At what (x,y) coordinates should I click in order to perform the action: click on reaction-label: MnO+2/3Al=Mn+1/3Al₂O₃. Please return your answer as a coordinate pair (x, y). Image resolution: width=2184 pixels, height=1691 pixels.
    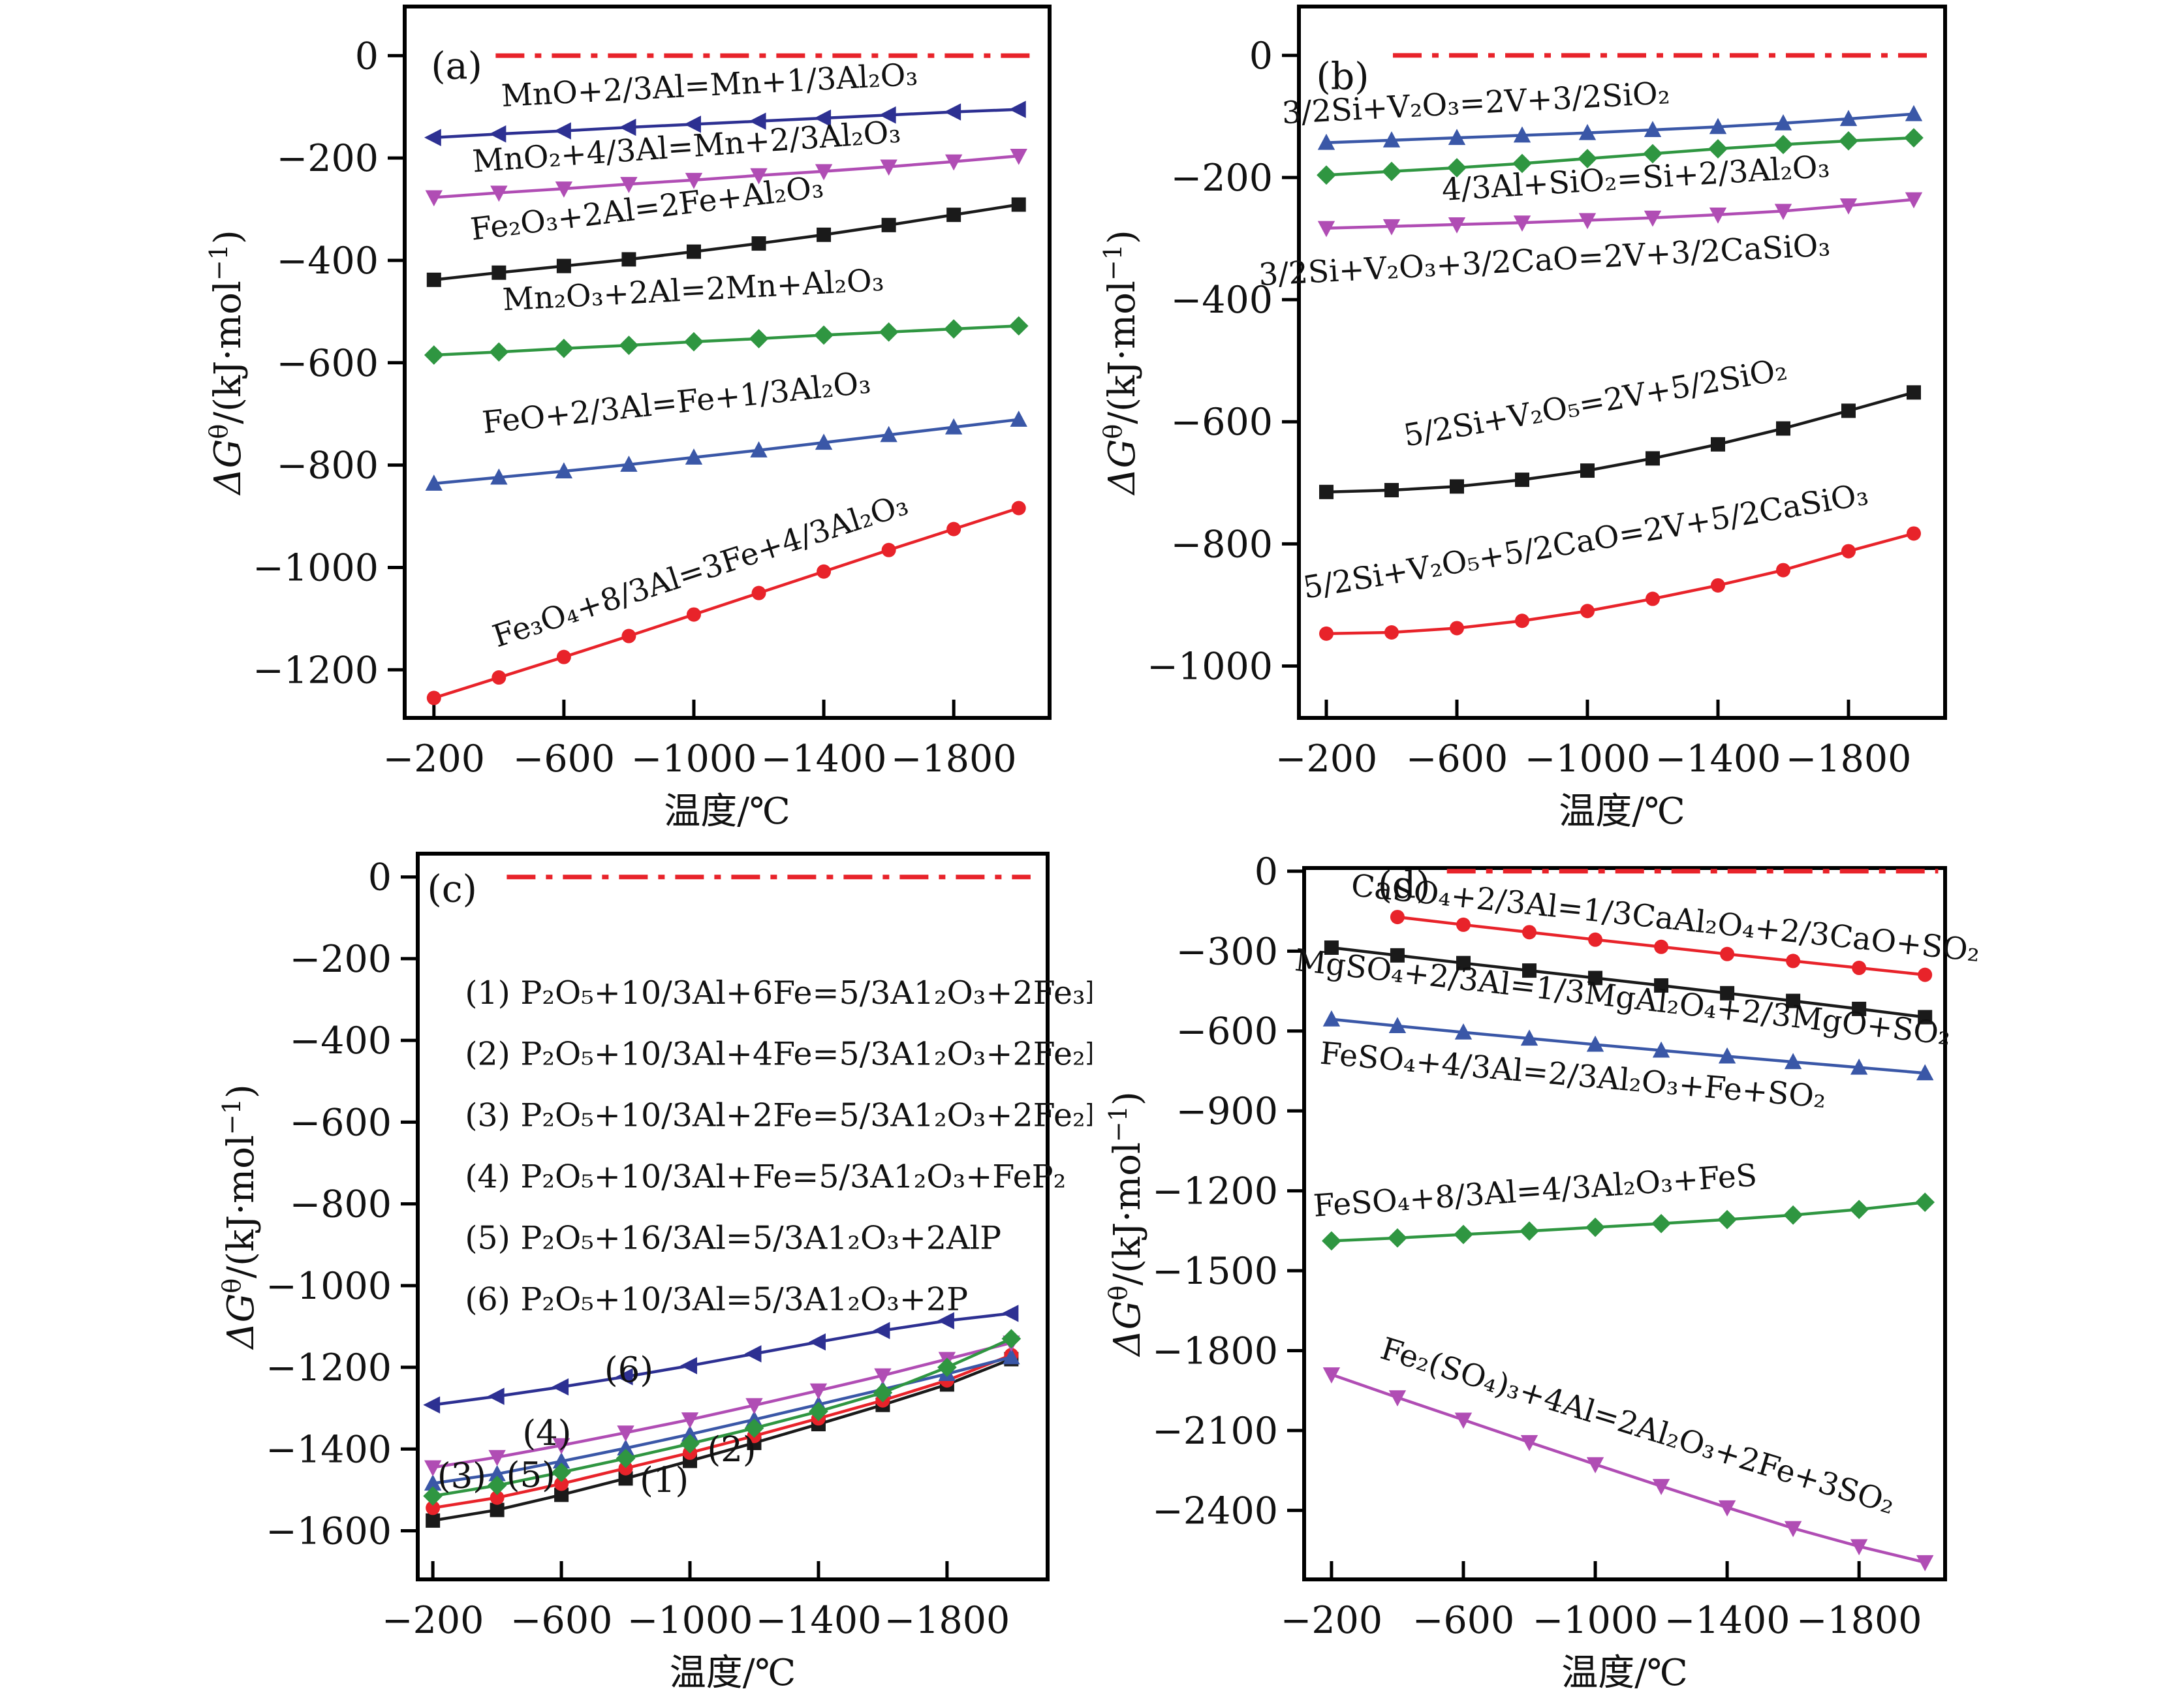
    Looking at the image, I should click on (710, 85).